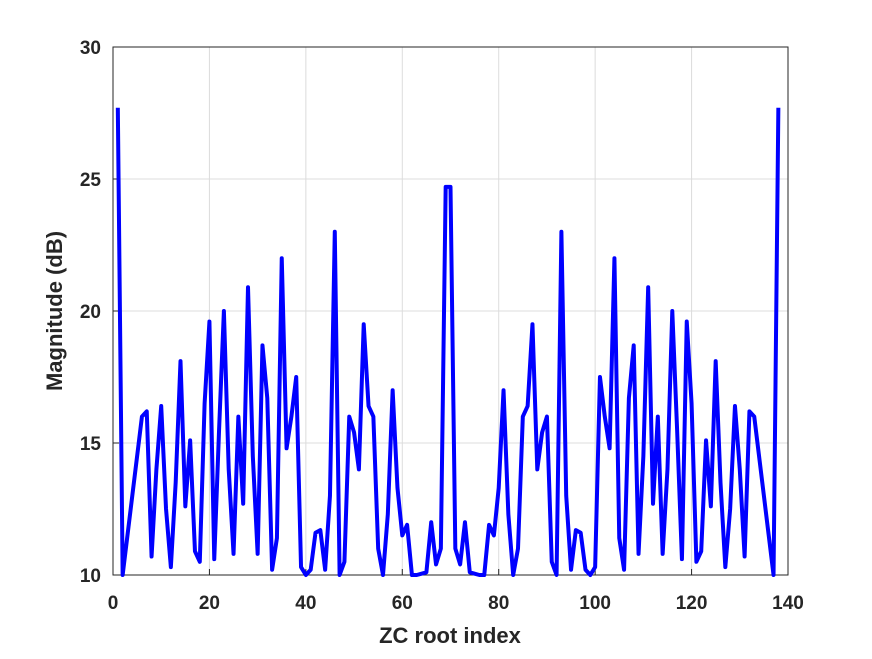 This screenshot has width=872, height=659. Describe the element at coordinates (91, 444) in the screenshot. I see `y-tick-label: 15` at that location.